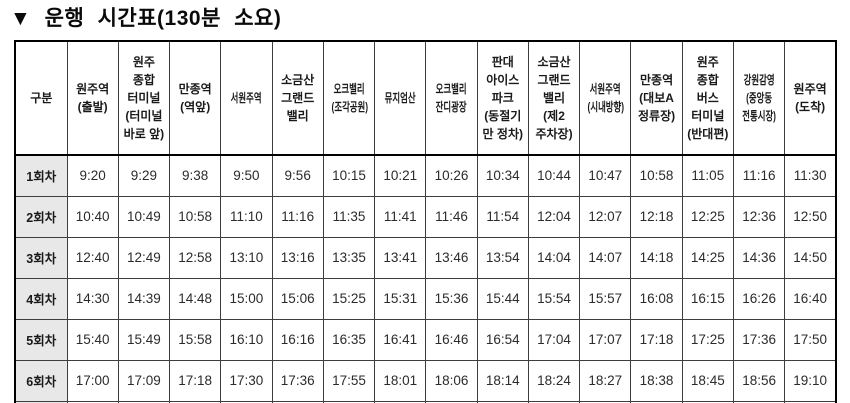  Describe the element at coordinates (349, 107) in the screenshot. I see `column-header-line: (조각공원)` at that location.